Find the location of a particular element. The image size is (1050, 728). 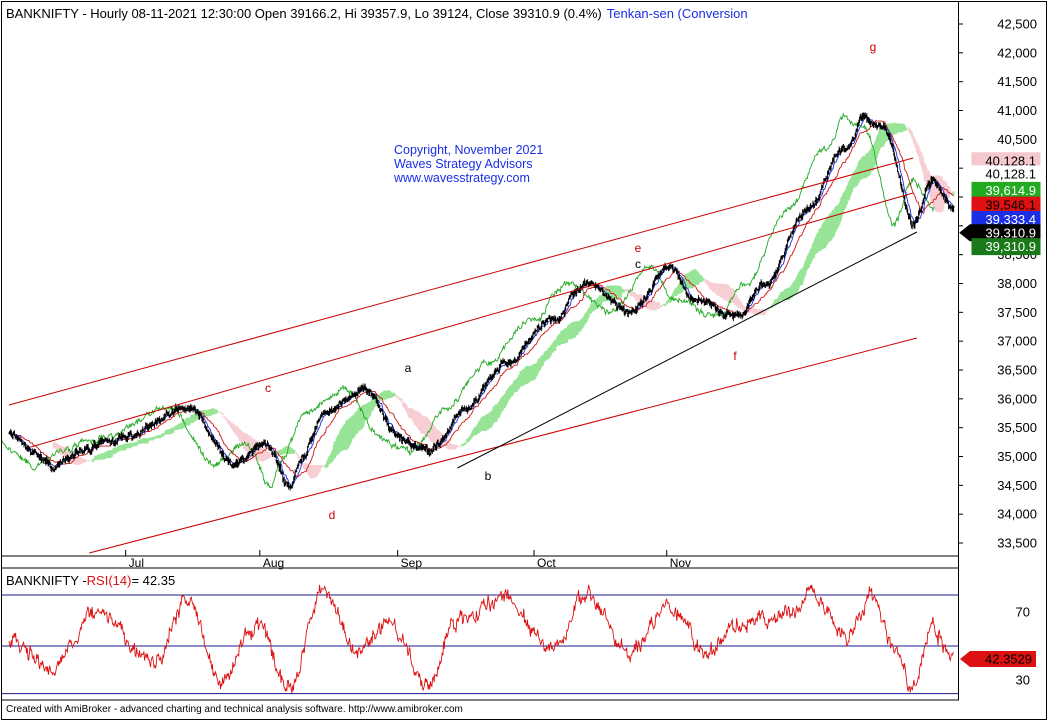

price-tick-label: 41,000 is located at coordinates (1017, 110).